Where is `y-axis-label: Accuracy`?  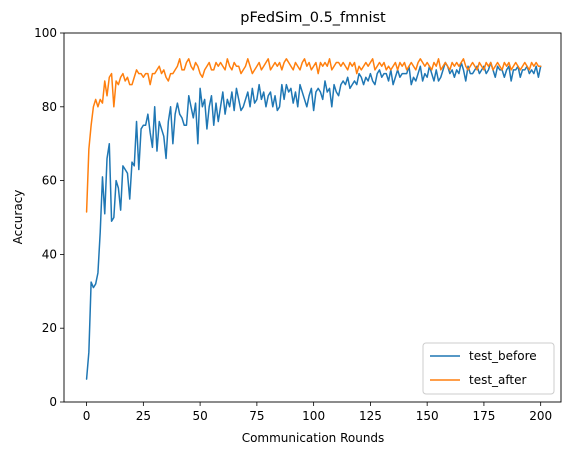 y-axis-label: Accuracy is located at coordinates (18, 217).